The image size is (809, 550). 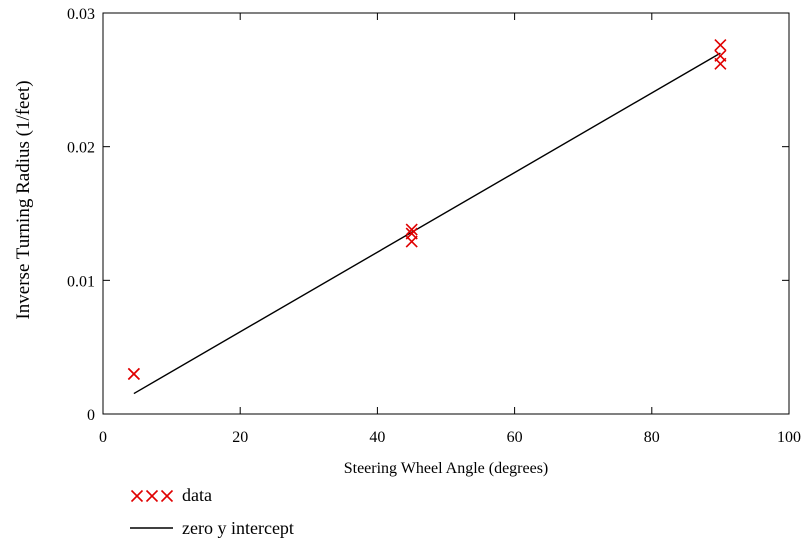 I want to click on legend-item-line: zero y intercept, so click(x=212, y=528).